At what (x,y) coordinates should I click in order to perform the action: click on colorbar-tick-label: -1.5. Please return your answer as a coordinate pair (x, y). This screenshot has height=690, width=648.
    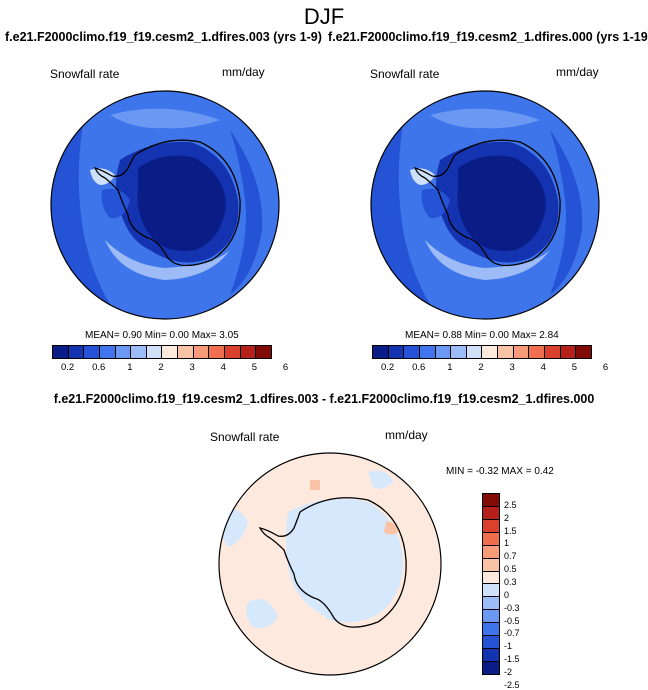
    Looking at the image, I should click on (512, 659).